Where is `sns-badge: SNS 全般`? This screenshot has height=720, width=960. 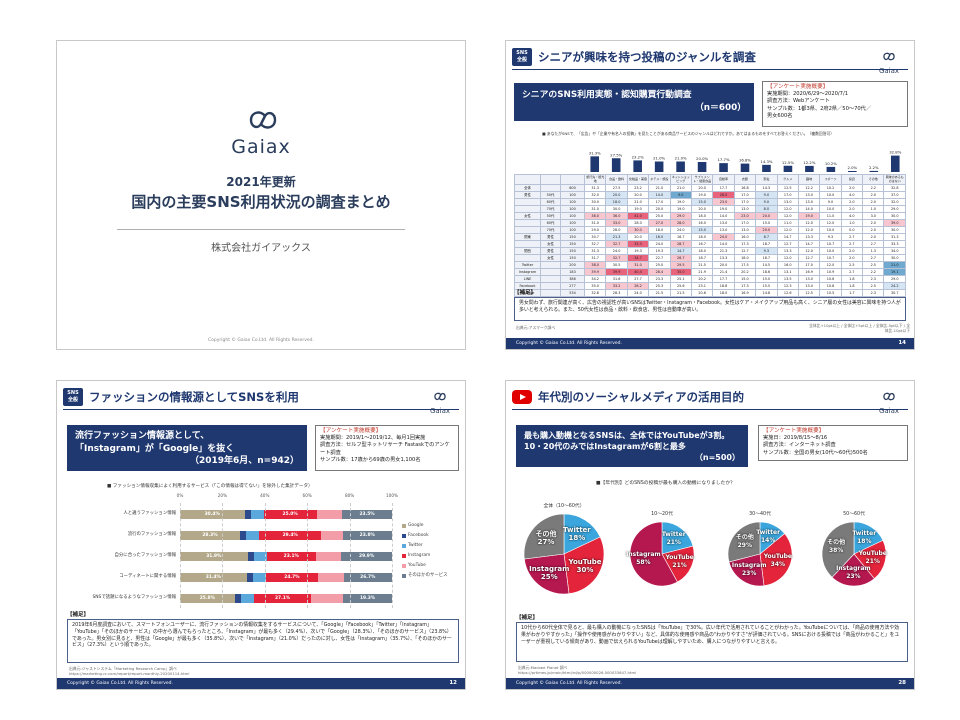 sns-badge: SNS 全般 is located at coordinates (522, 57).